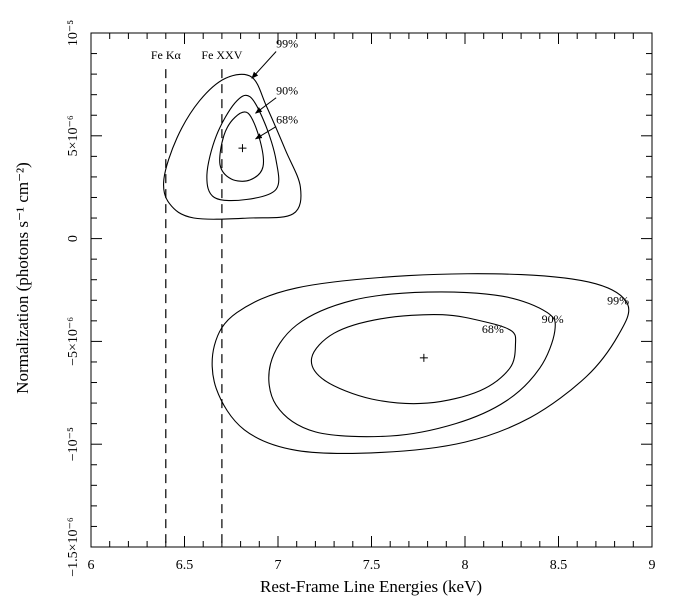 The image size is (673, 606). Describe the element at coordinates (73, 135) in the screenshot. I see `y-tick-label: 5×10⁻⁶` at that location.